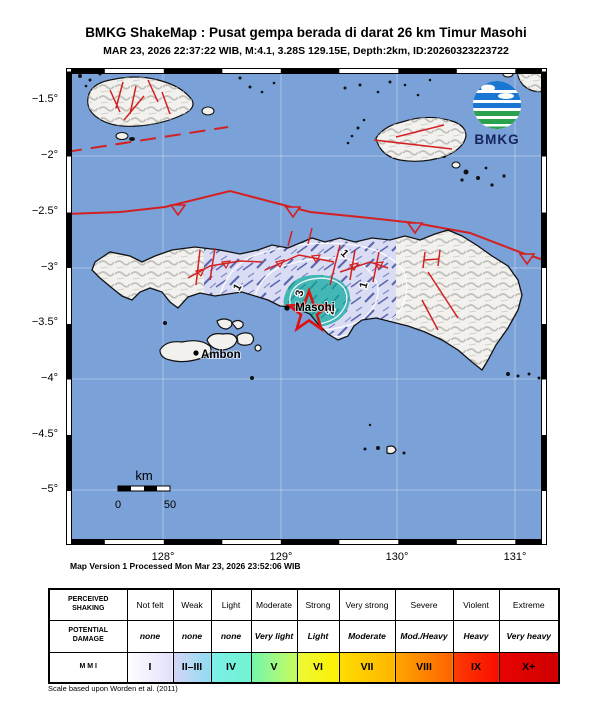 Image resolution: width=612 pixels, height=717 pixels. I want to click on city-markers: Masohi Ambon, so click(264, 331).